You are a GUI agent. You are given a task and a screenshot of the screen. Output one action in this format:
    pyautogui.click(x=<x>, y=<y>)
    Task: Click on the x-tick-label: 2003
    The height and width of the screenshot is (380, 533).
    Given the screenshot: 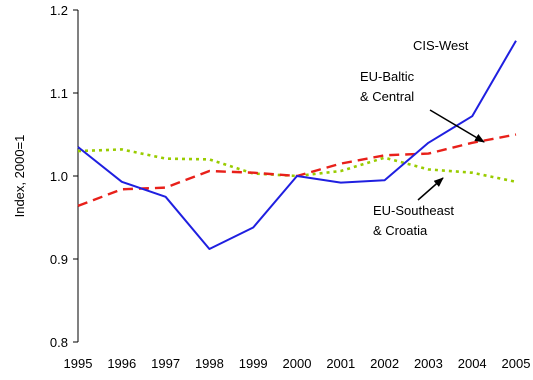 What is the action you would take?
    pyautogui.click(x=428, y=363)
    